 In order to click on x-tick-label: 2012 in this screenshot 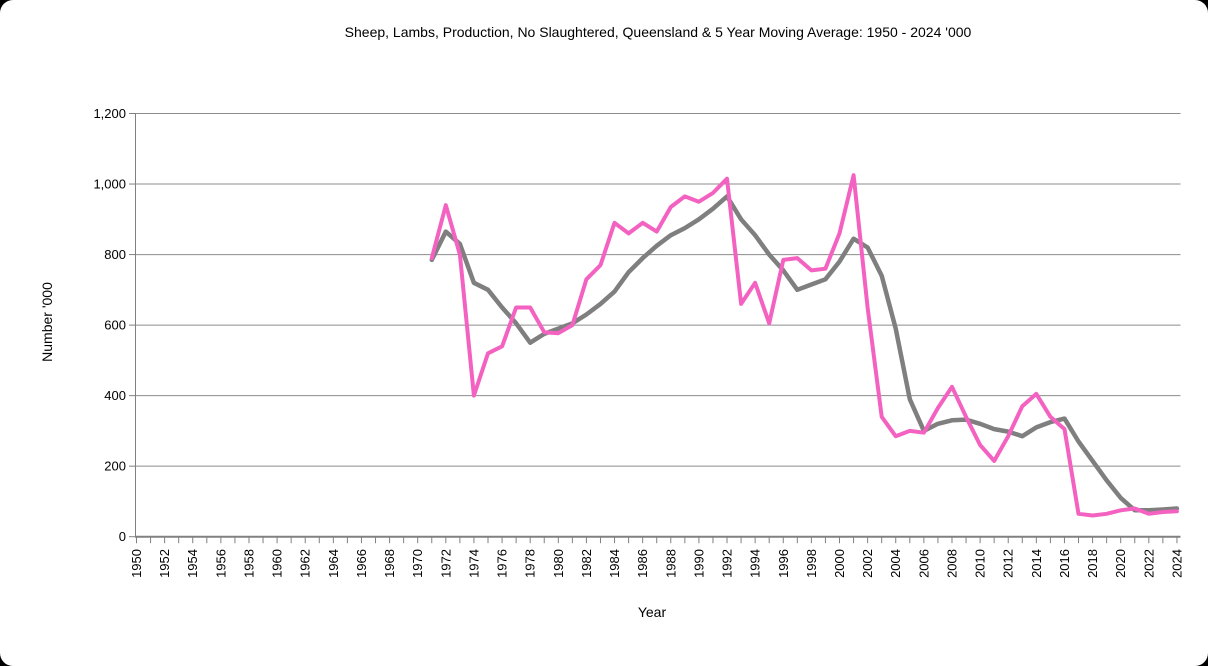, I will do `click(1008, 563)`.